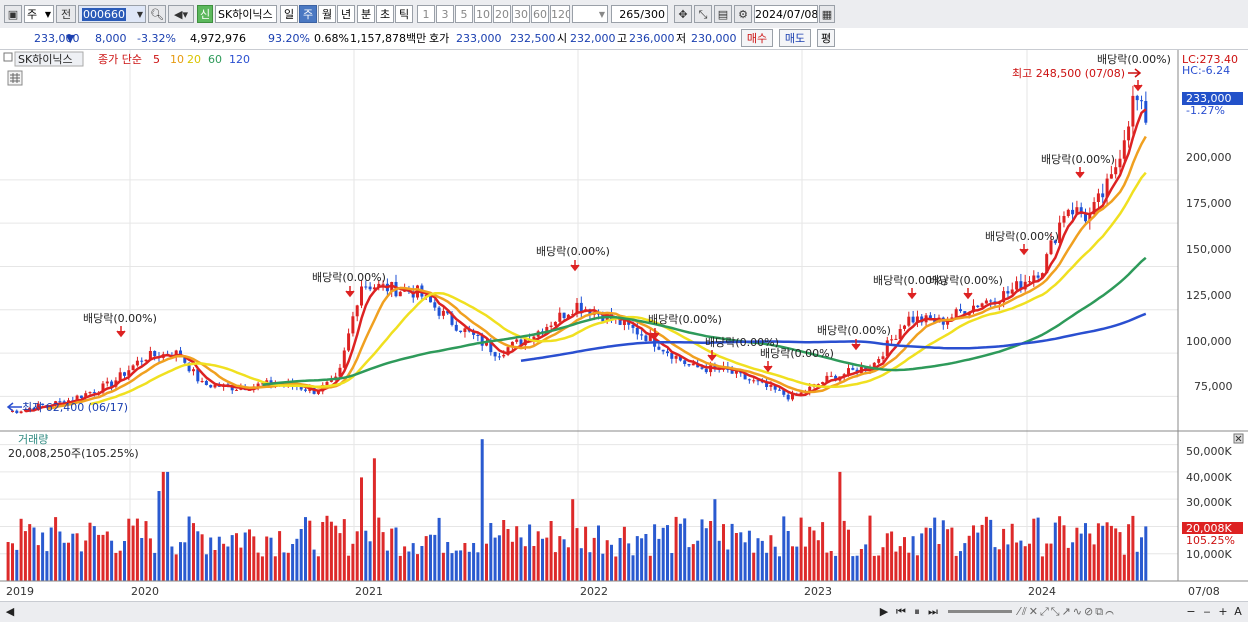 The height and width of the screenshot is (622, 1248). What do you see at coordinates (49, 59) in the screenshot?
I see `legend-stock-box` at bounding box center [49, 59].